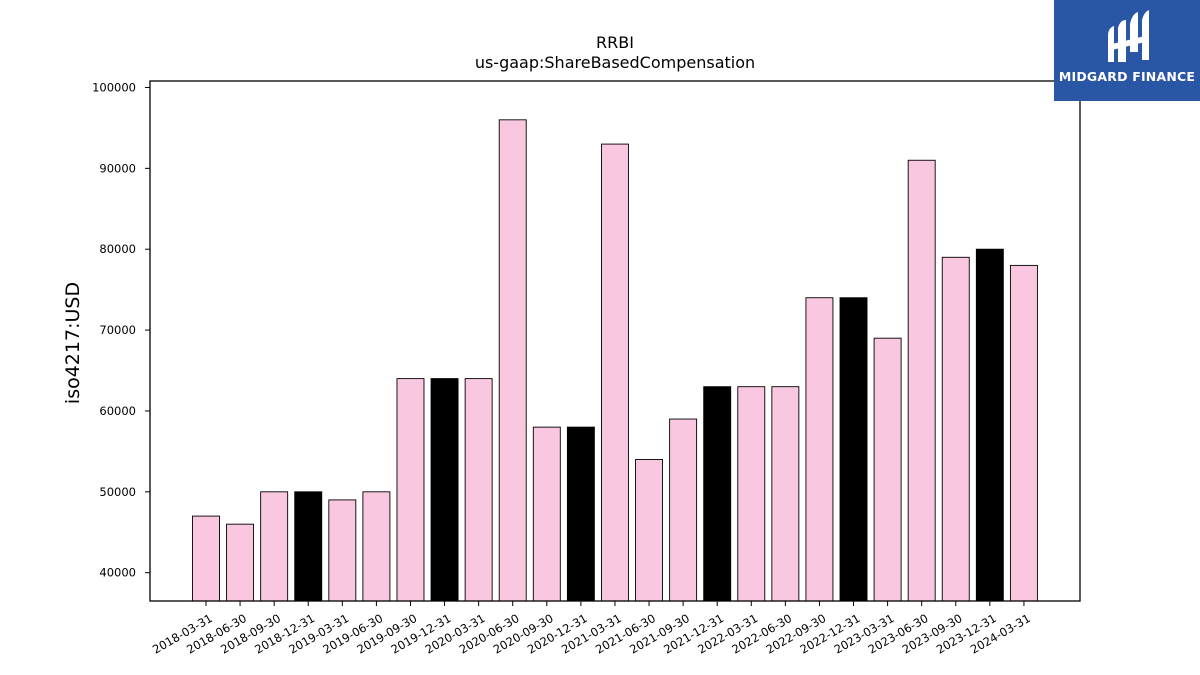 Image resolution: width=1200 pixels, height=675 pixels. What do you see at coordinates (117, 330) in the screenshot?
I see `y-tick-label: 70000` at bounding box center [117, 330].